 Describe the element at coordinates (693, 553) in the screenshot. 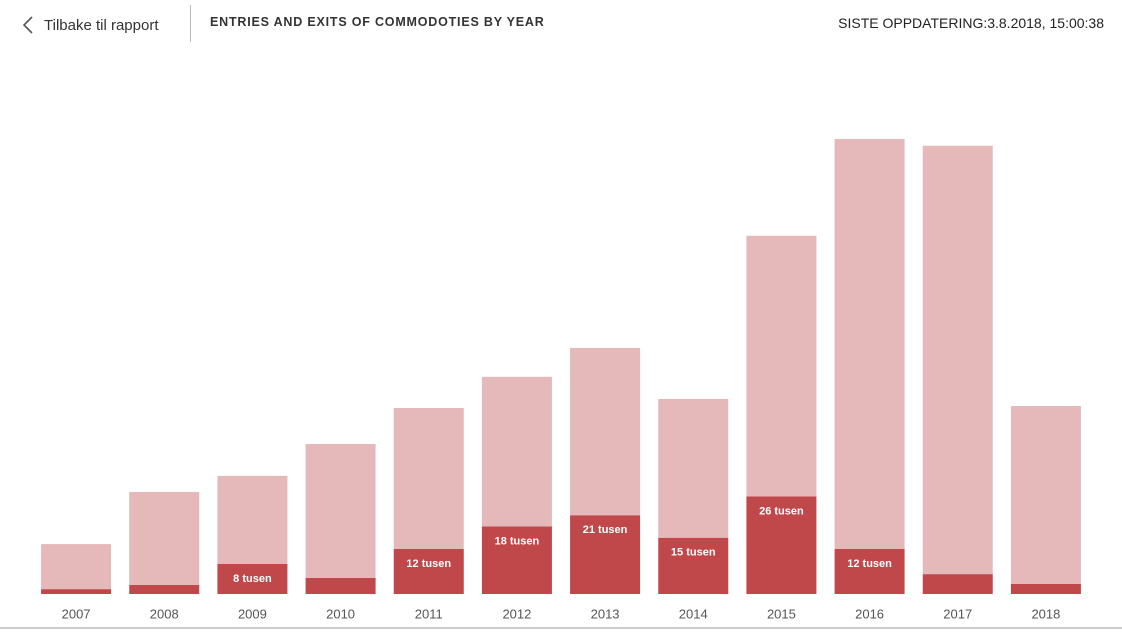

I see `data-label: 15 tusen` at that location.